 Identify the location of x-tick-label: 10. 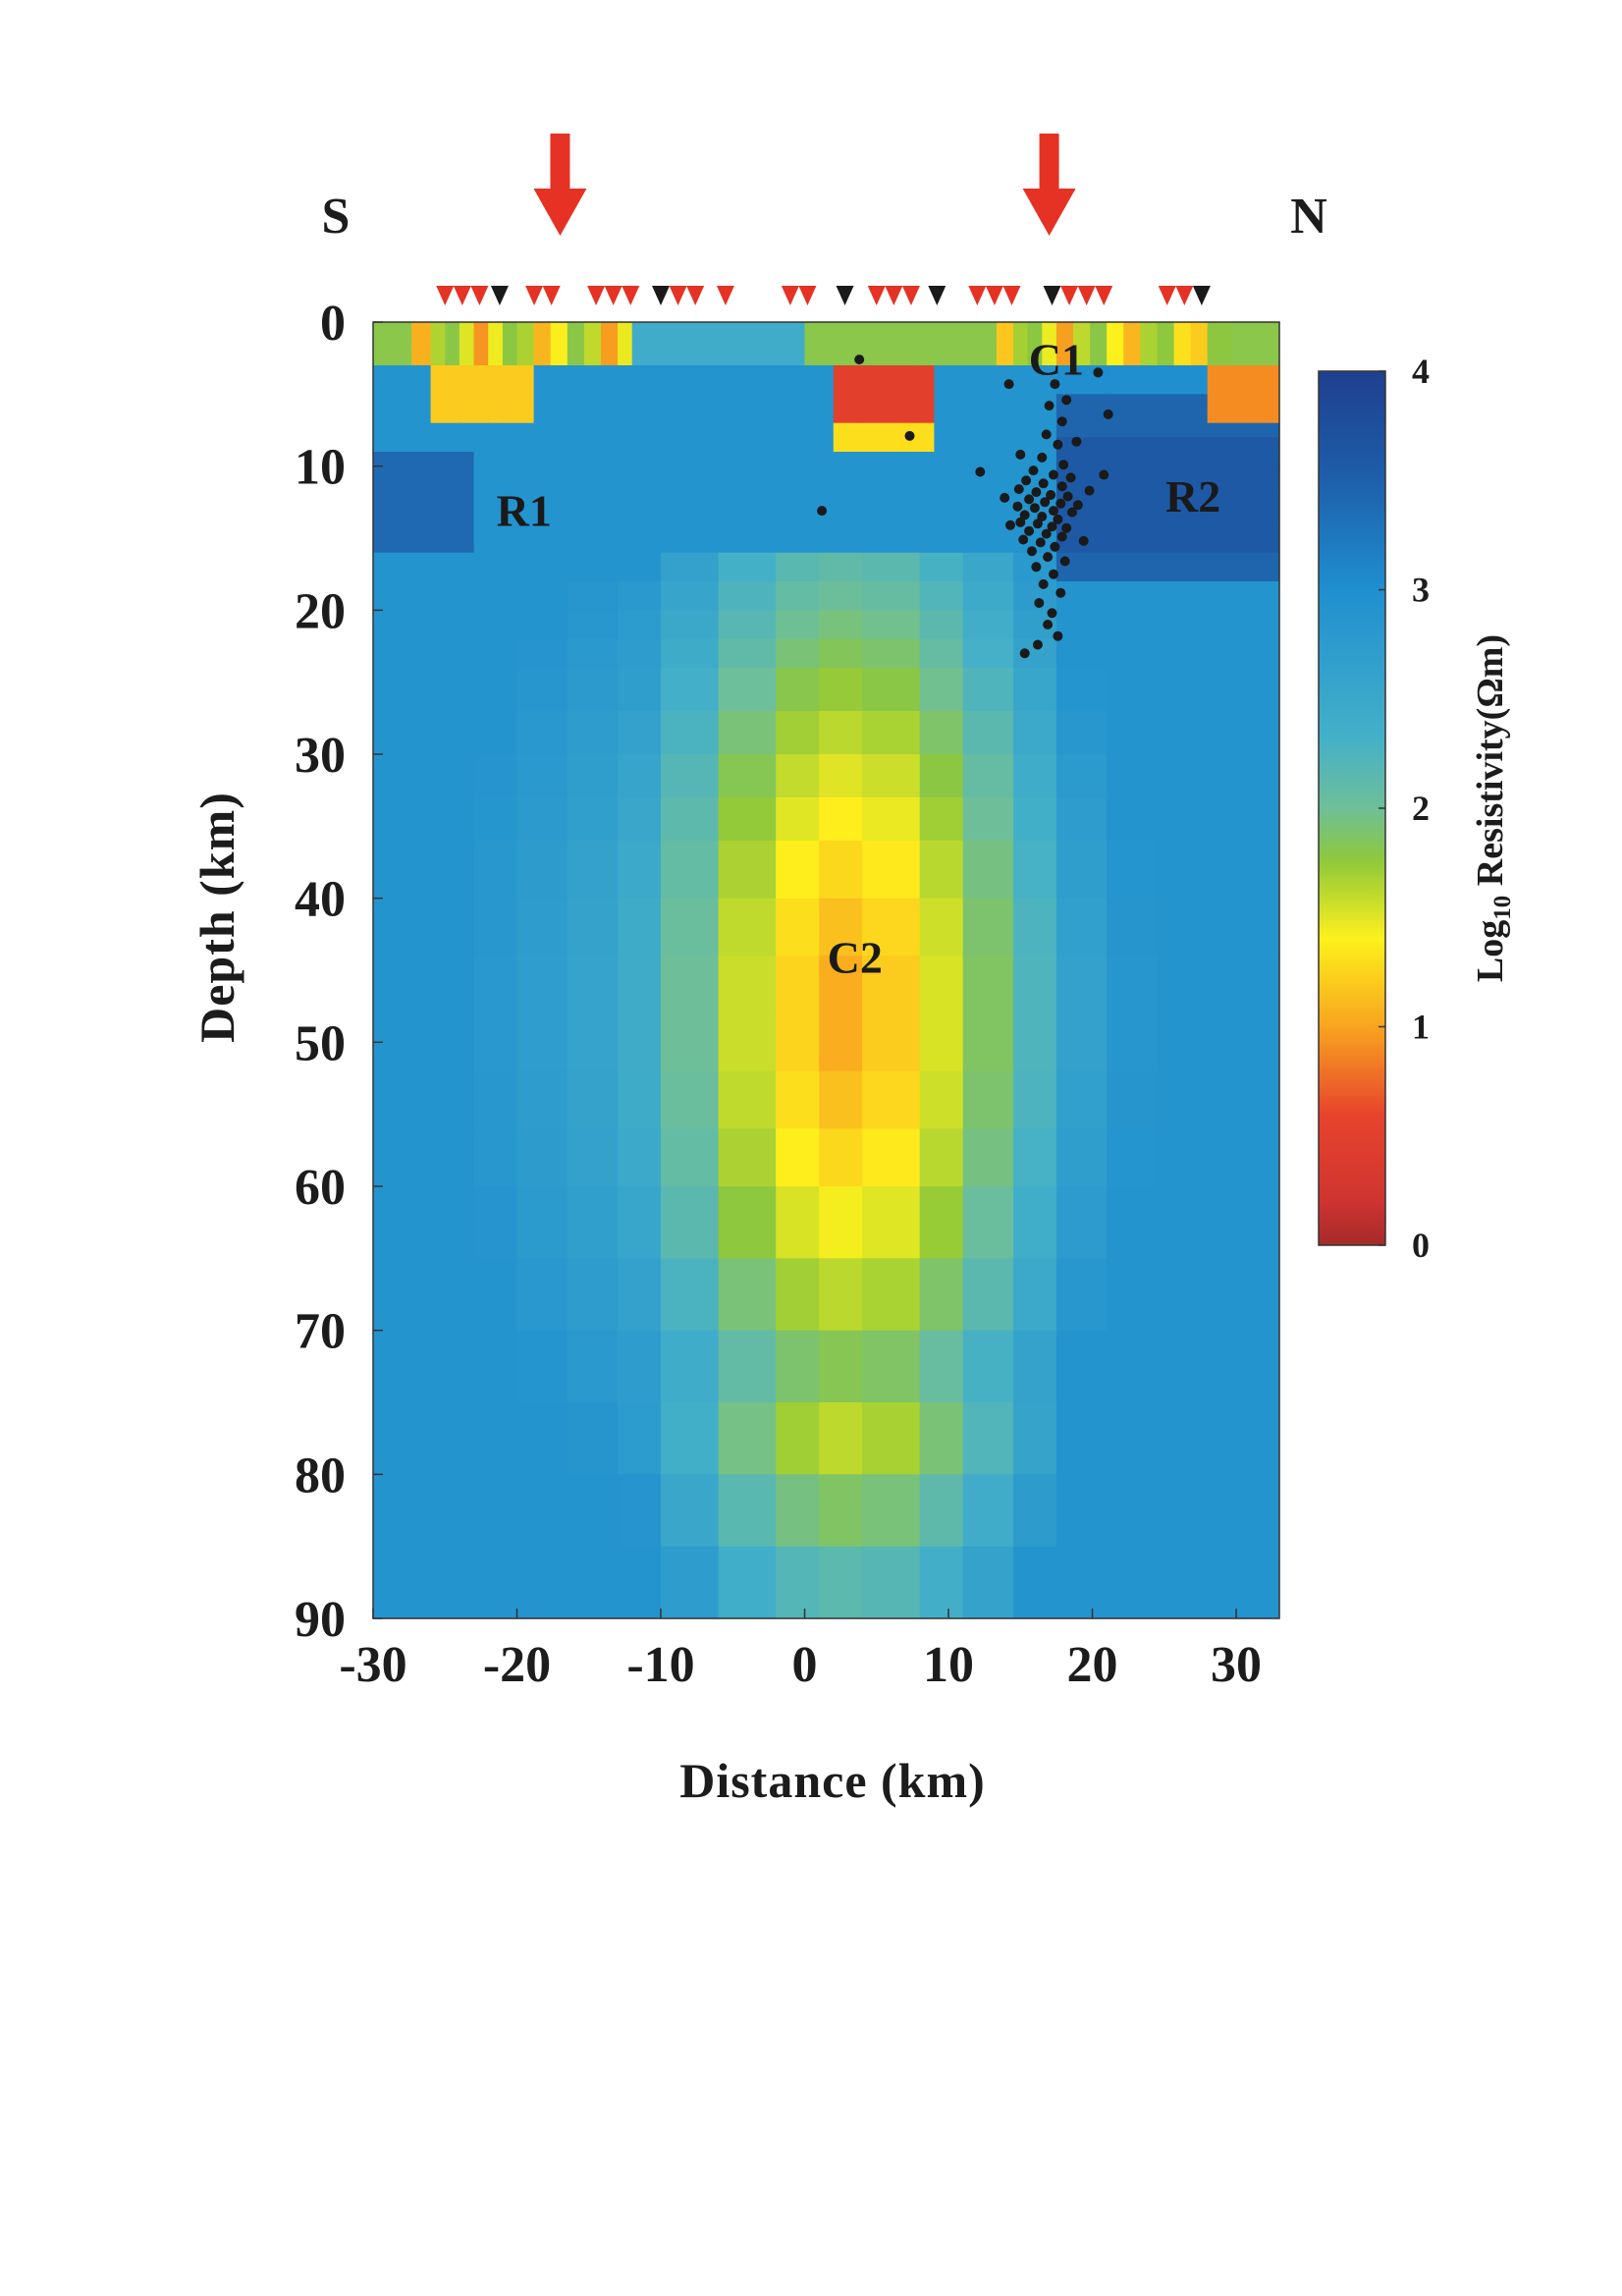
(948, 1665).